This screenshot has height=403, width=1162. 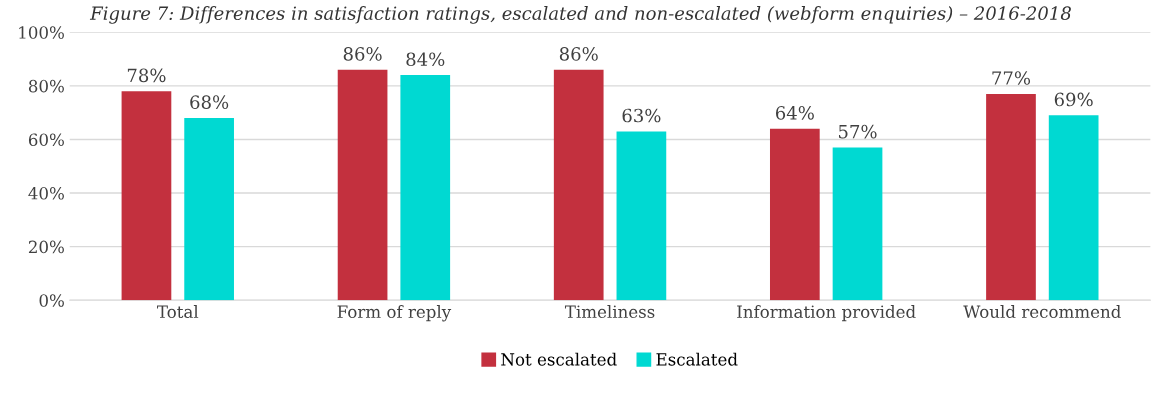 I want to click on data-label: 77%, so click(x=1011, y=78).